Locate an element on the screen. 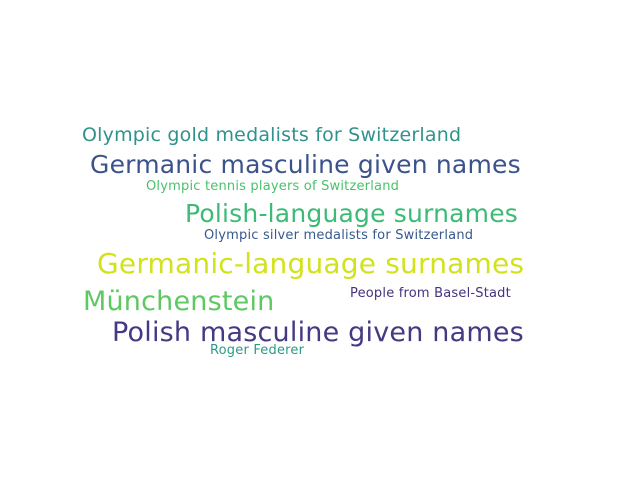 This screenshot has width=640, height=480. word: Germanic-language surnames is located at coordinates (311, 263).